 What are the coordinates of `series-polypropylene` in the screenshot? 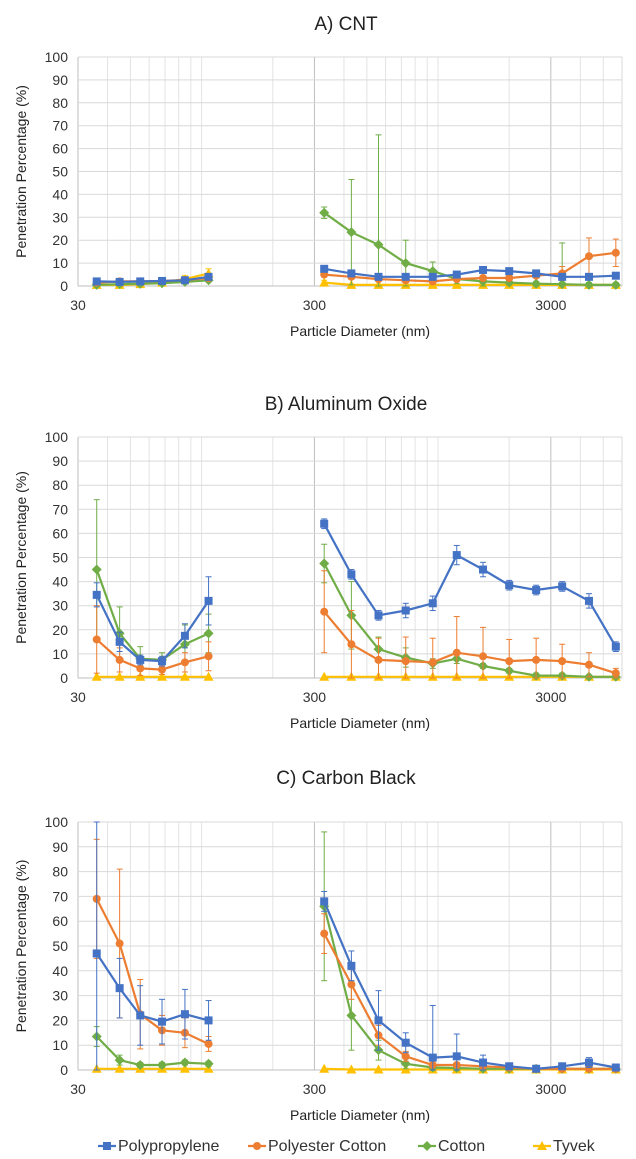 It's located at (356, 275).